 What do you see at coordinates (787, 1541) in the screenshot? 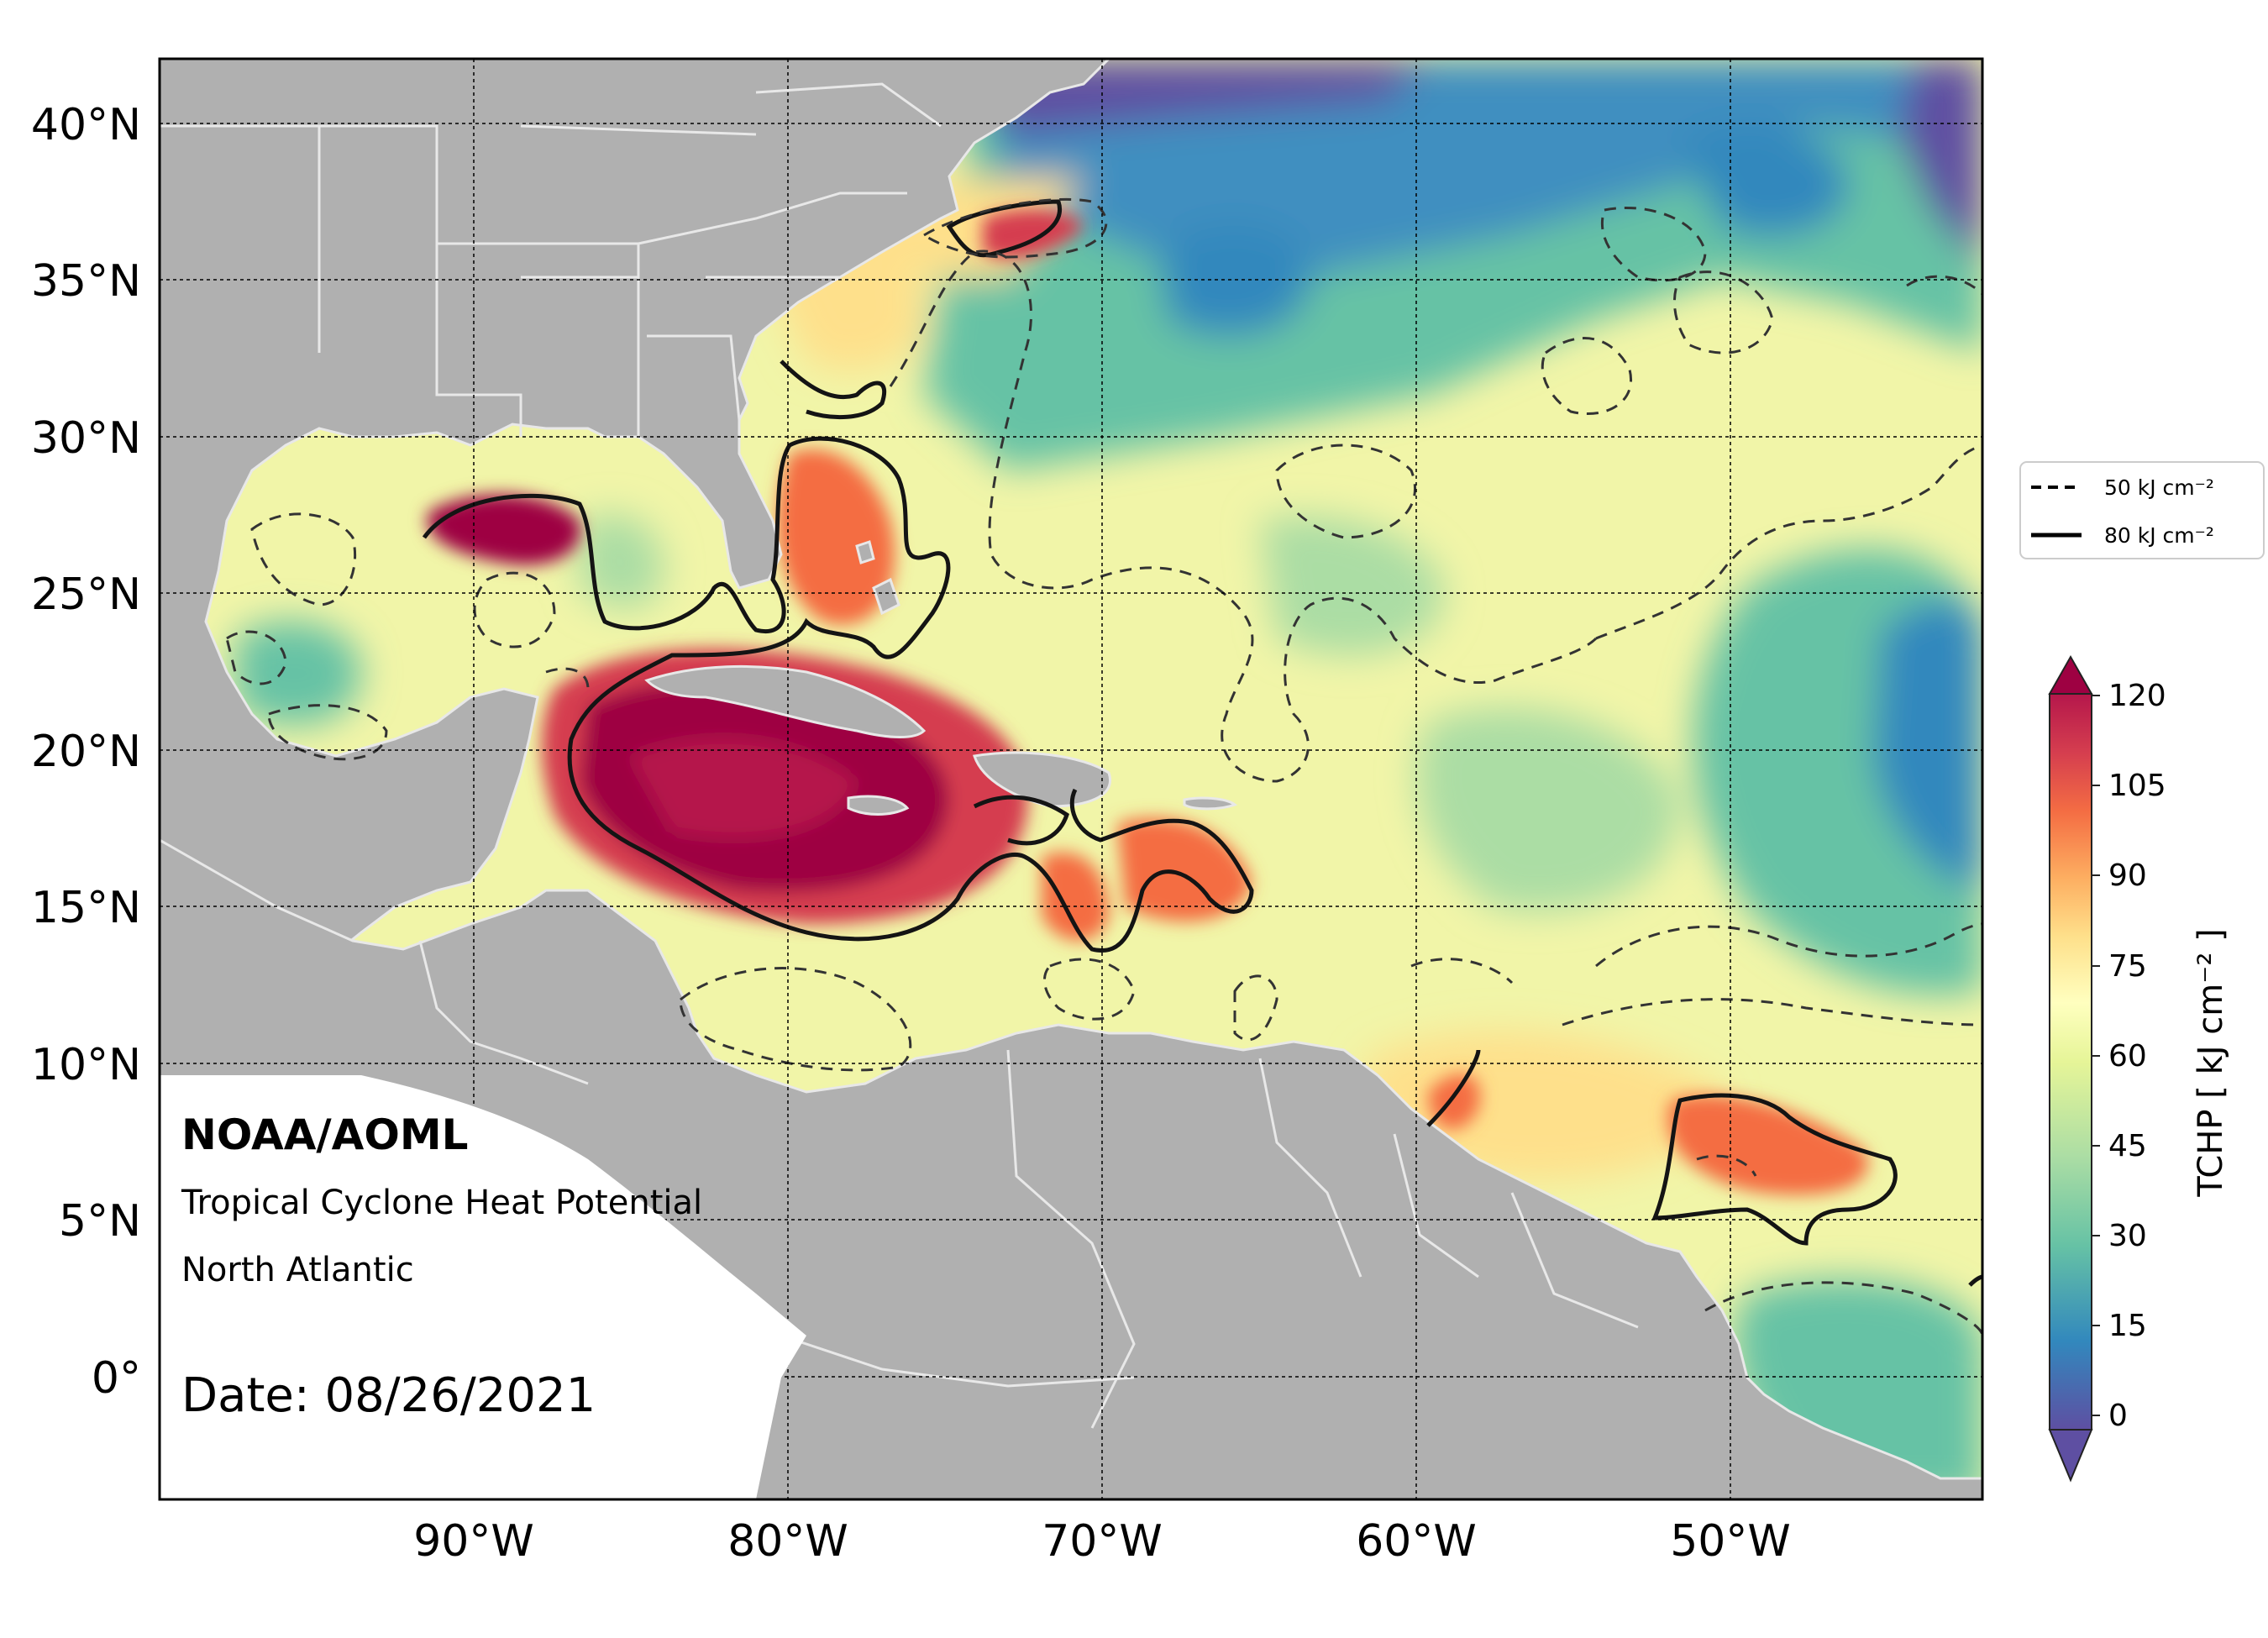
I see `lon-tick-80: 80°W` at bounding box center [787, 1541].